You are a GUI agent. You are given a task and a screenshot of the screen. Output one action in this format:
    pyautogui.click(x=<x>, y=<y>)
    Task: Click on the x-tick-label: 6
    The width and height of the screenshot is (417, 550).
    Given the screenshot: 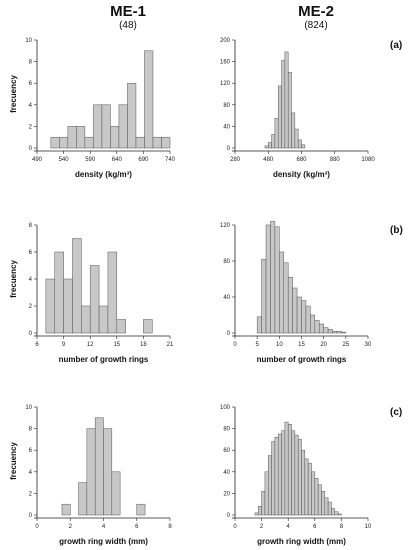 What is the action you would take?
    pyautogui.click(x=315, y=527)
    